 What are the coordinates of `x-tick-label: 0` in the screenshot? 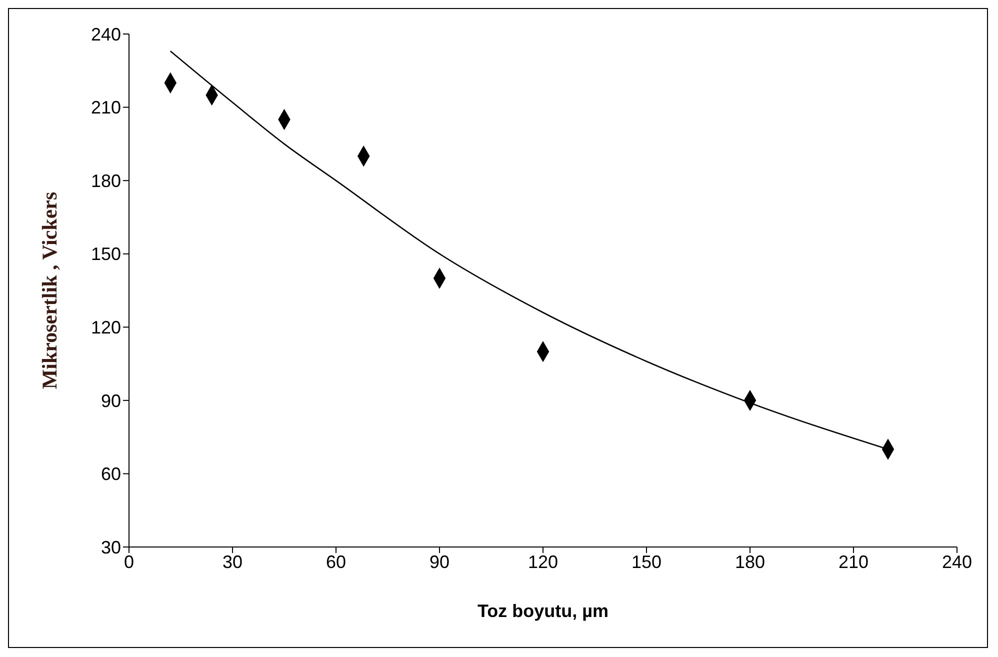 It's located at (129, 562).